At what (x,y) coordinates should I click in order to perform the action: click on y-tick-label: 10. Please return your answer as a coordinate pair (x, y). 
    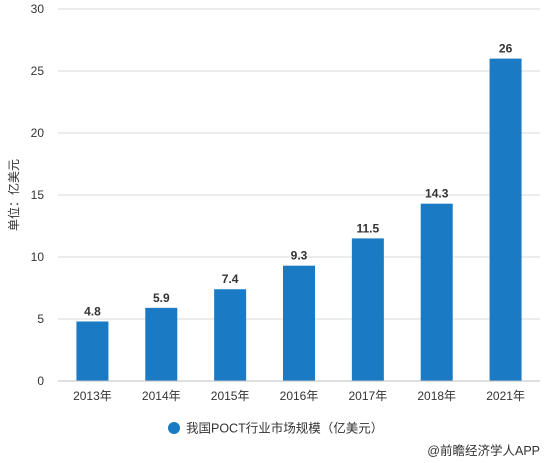
    Looking at the image, I should click on (38, 257).